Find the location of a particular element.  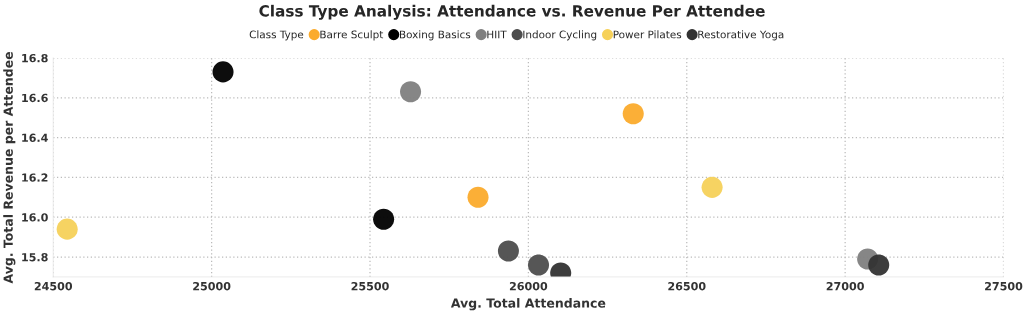

x-tick-label: 27500 is located at coordinates (1004, 286).